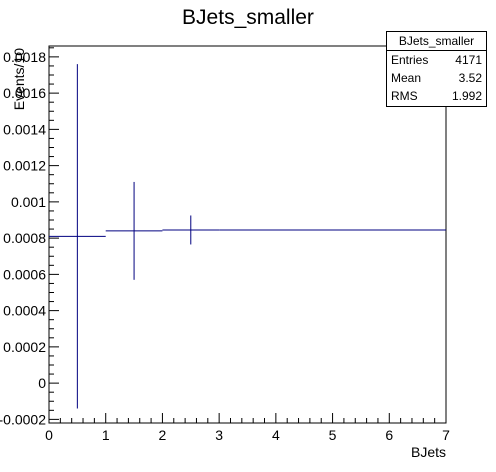 Image resolution: width=496 pixels, height=472 pixels. I want to click on y-tick-label: -0.0002, so click(23, 419).